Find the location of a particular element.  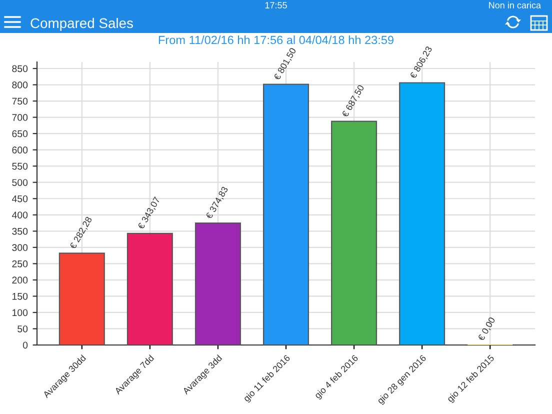

text: 17:55 is located at coordinates (276, 5).